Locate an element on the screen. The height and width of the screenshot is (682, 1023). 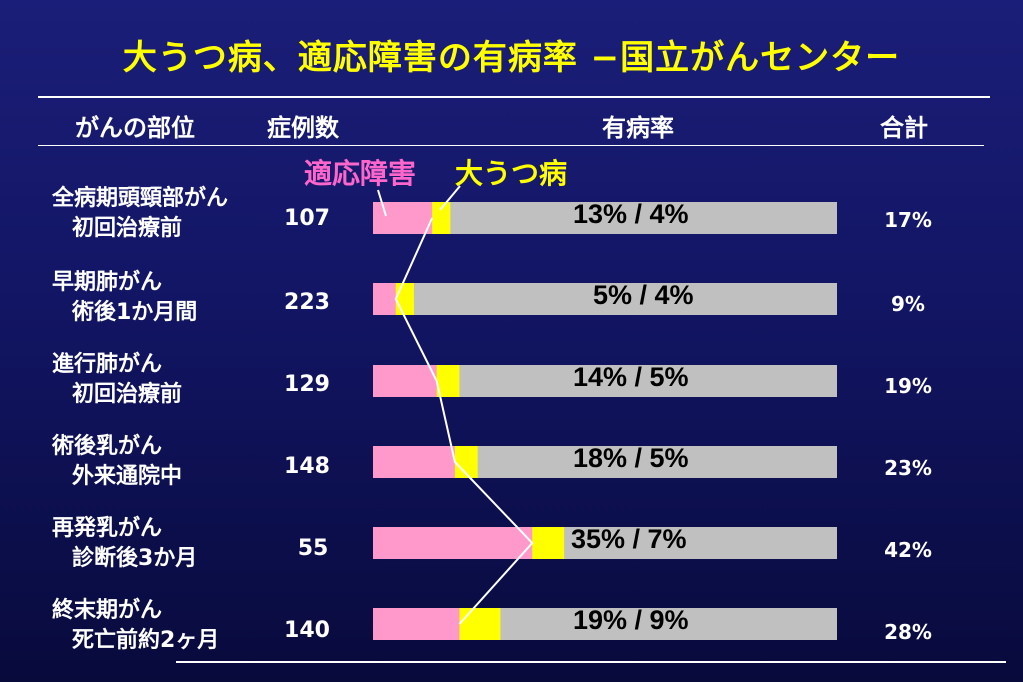
row-case-count: 148 is located at coordinates (307, 466).